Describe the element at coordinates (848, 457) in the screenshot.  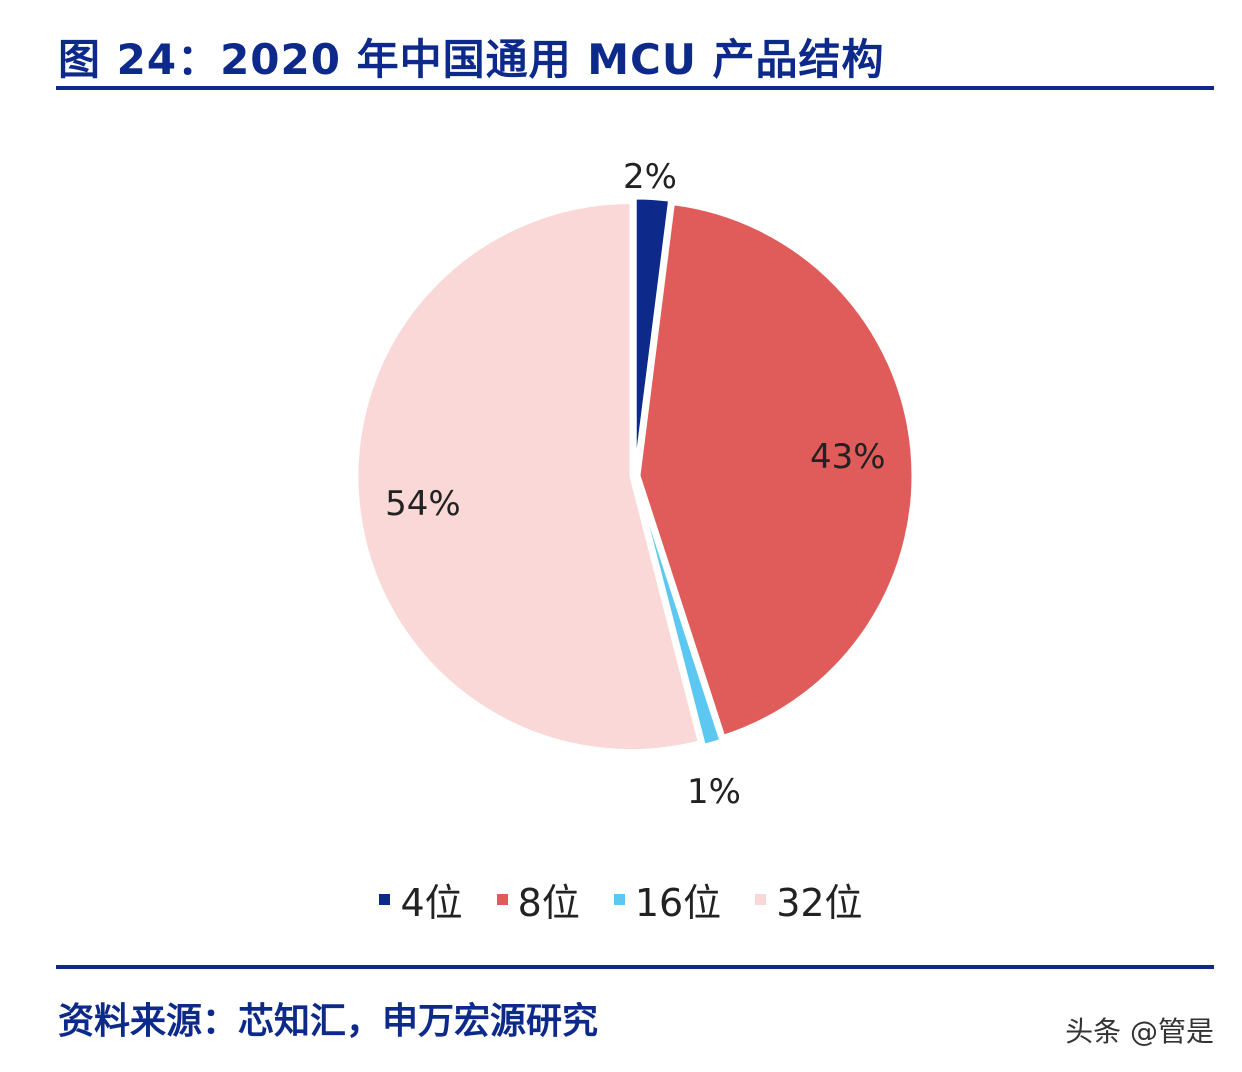
I see `data-label-1: 43%` at that location.